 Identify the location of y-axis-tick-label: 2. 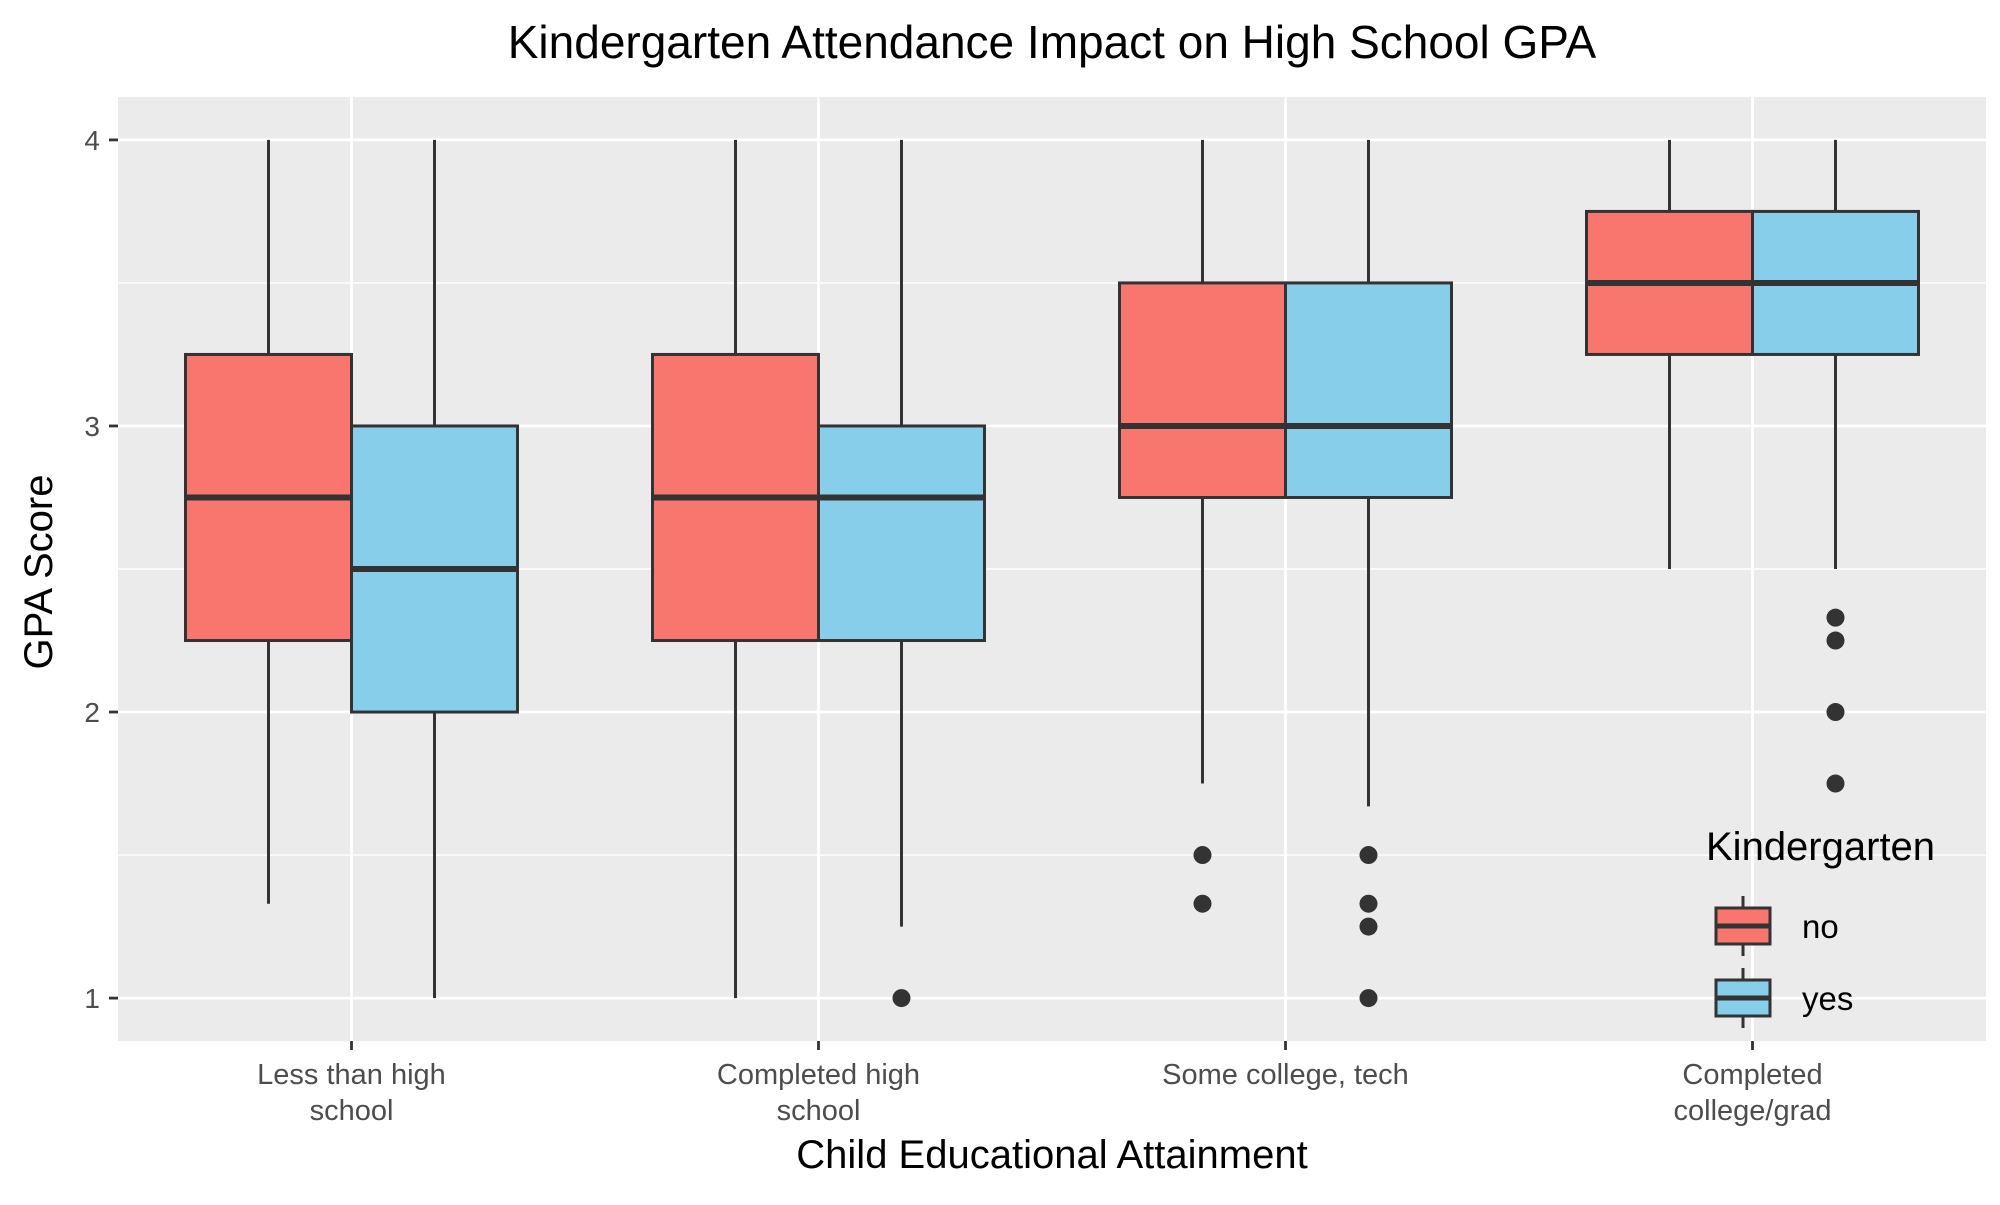
(92, 712).